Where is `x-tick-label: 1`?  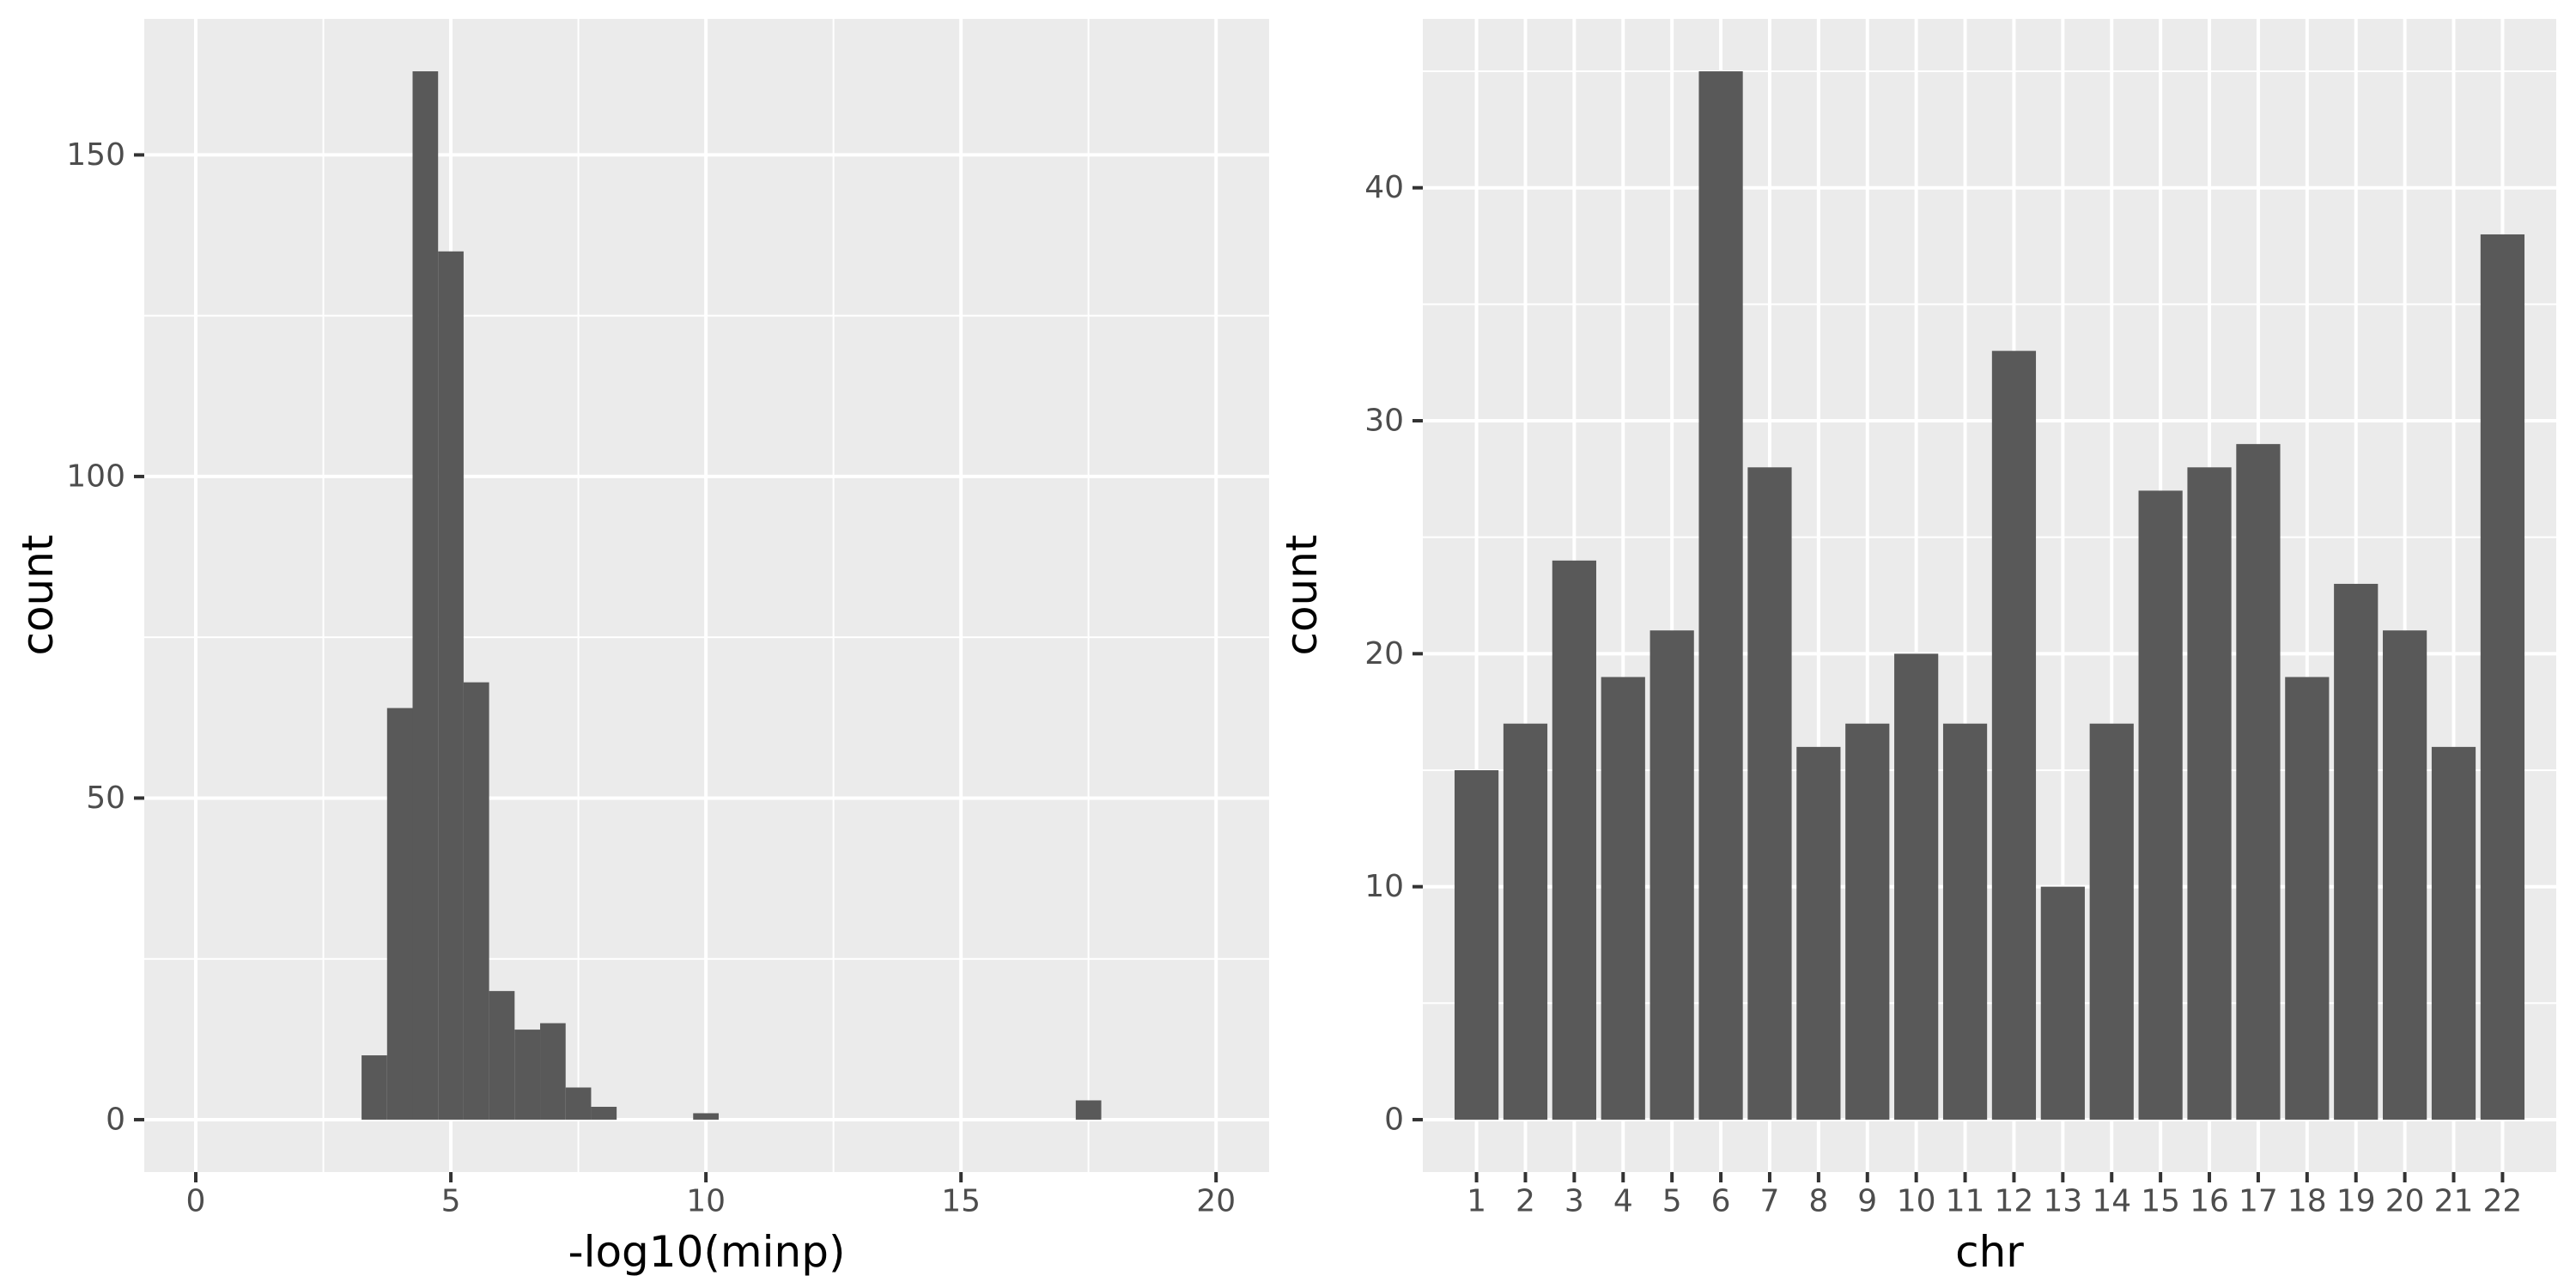
x-tick-label: 1 is located at coordinates (1477, 1202).